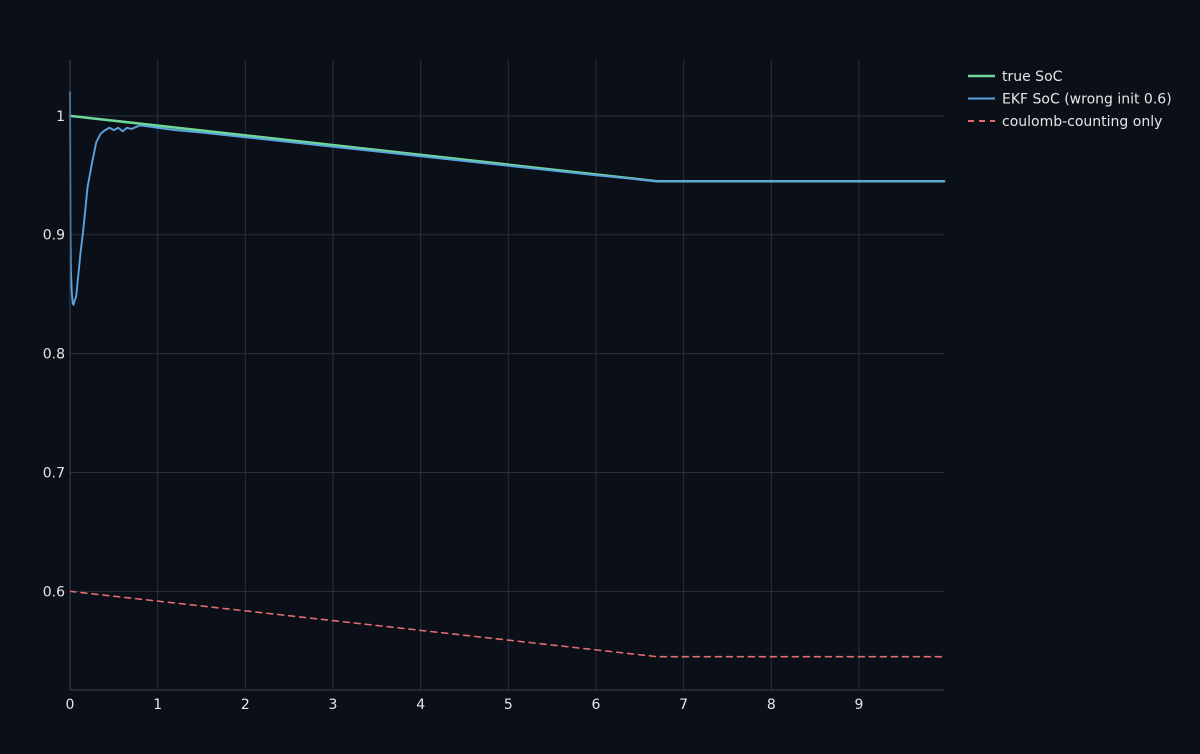 The width and height of the screenshot is (1200, 754). What do you see at coordinates (508, 705) in the screenshot?
I see `x-tick-label: 5` at bounding box center [508, 705].